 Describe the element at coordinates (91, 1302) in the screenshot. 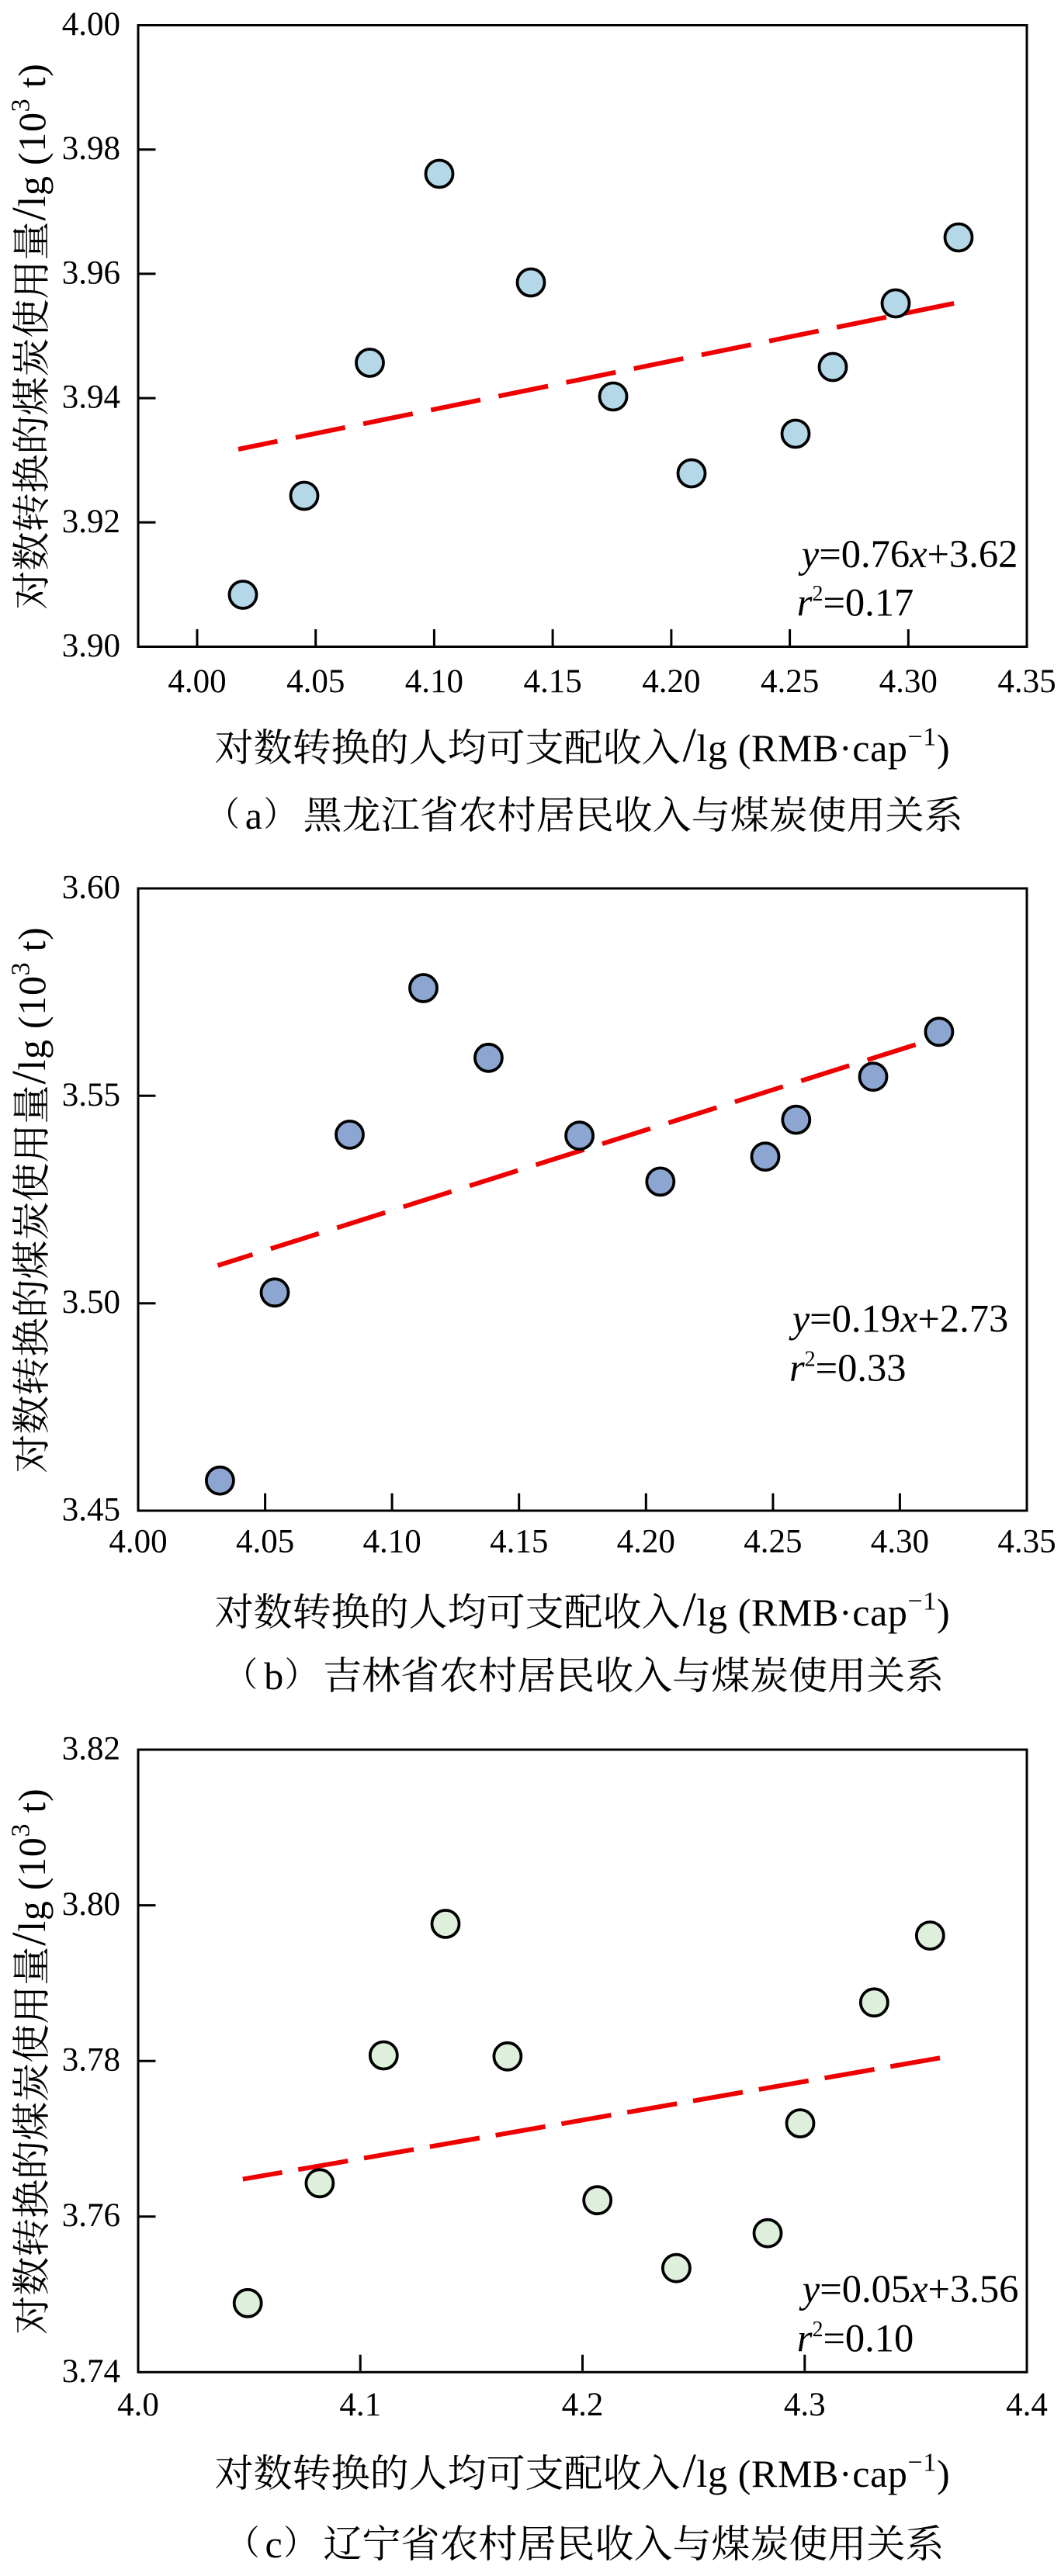

I see `svg-text: 3.50` at that location.